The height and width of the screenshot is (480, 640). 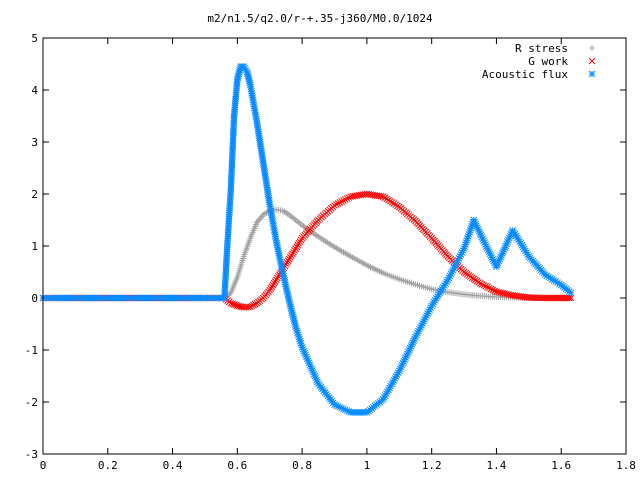 I want to click on y-tick-label: -1, so click(x=31, y=350).